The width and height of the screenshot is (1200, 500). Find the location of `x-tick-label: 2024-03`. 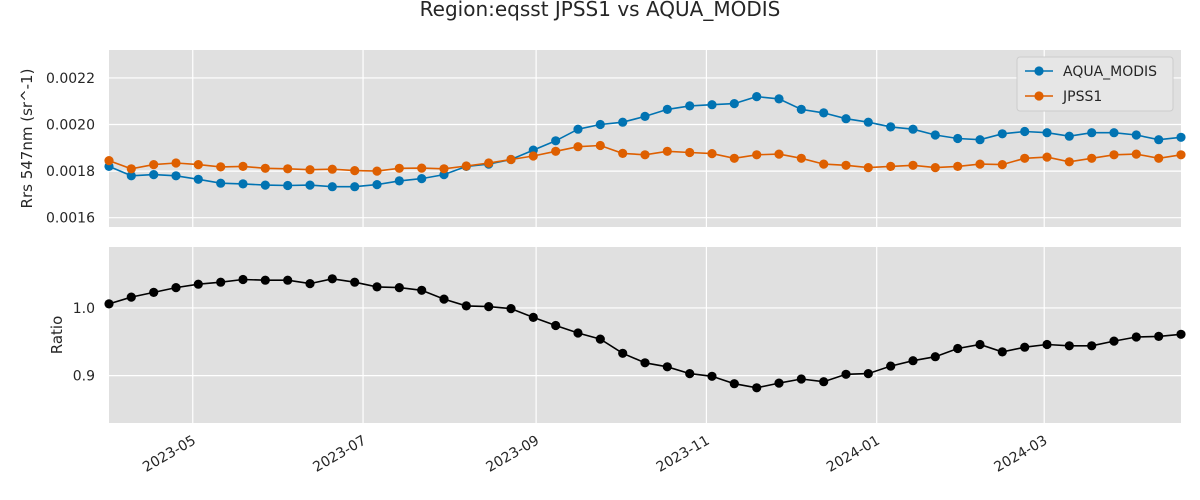

x-tick-label: 2024-03 is located at coordinates (1021, 454).